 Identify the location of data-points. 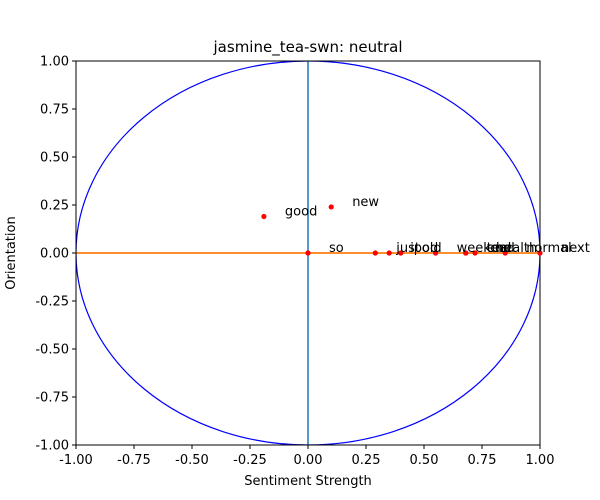
(402, 230).